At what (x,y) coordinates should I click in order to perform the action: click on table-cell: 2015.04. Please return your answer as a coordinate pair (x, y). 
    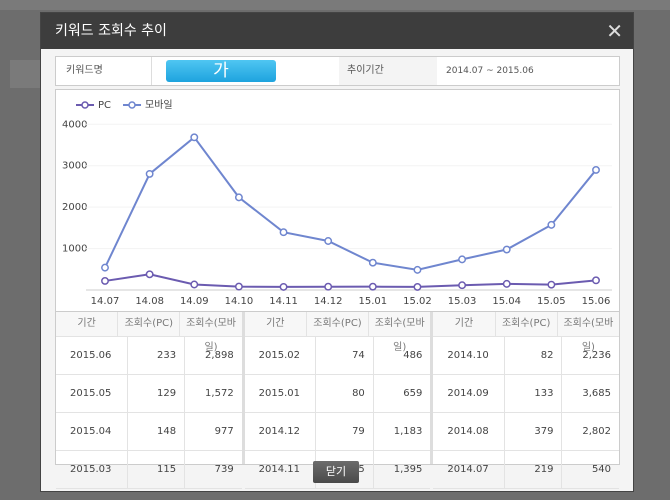
    Looking at the image, I should click on (92, 431).